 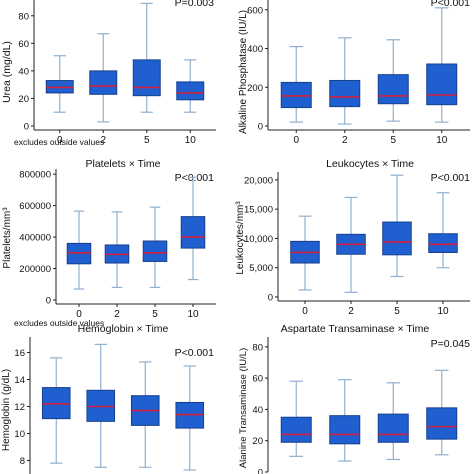 I want to click on panel-alp-yticks: 0 200 400 600, so click(x=358, y=66).